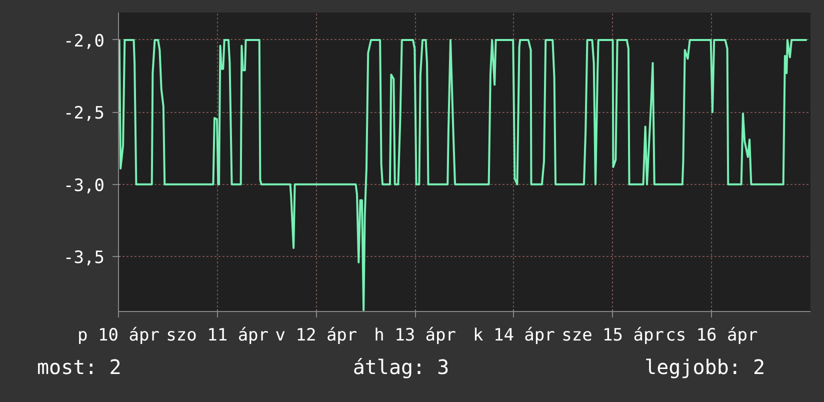  What do you see at coordinates (119, 336) in the screenshot?
I see `x-tick-label: p 10 ápr` at bounding box center [119, 336].